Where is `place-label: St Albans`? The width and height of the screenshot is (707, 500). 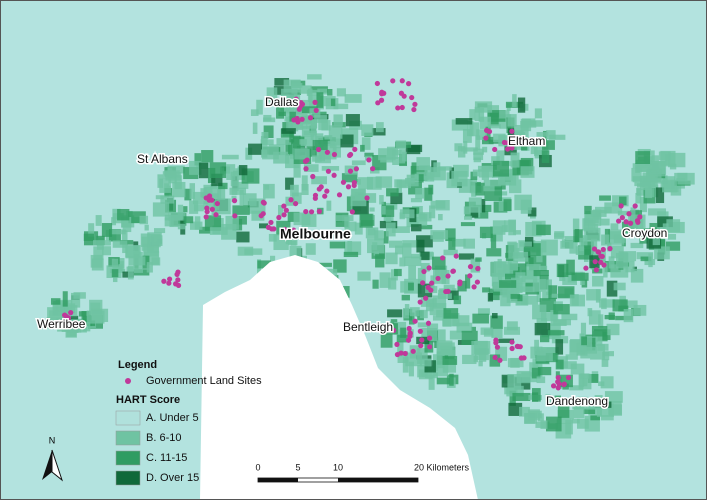 place-label: St Albans is located at coordinates (162, 159).